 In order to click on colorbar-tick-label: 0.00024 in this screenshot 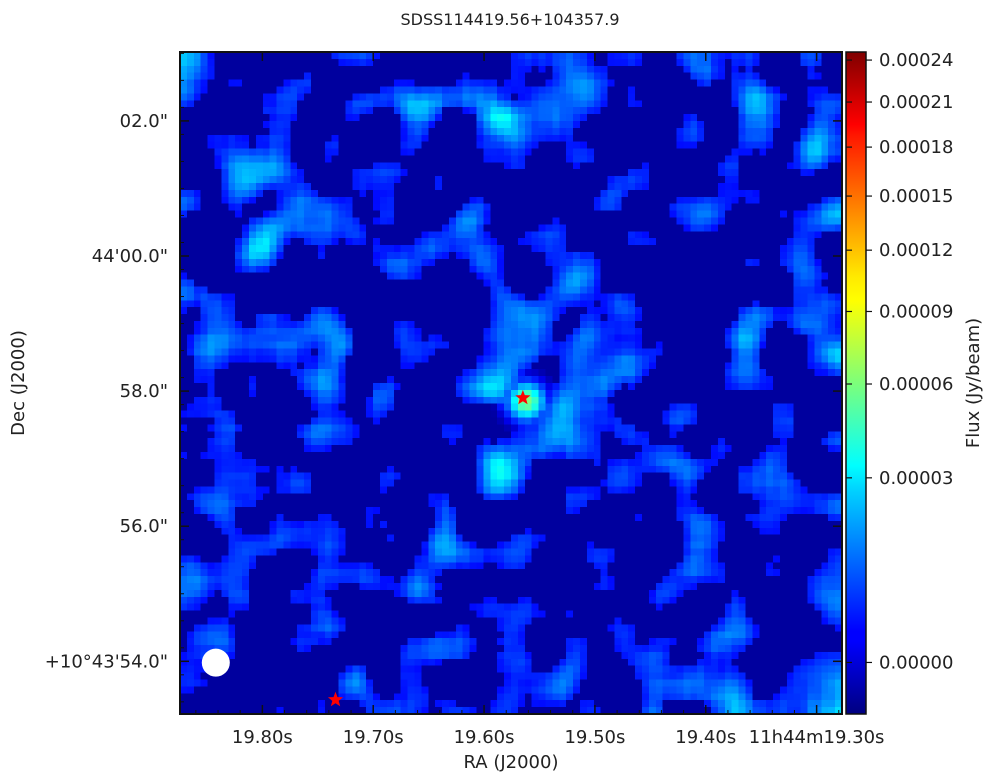, I will do `click(916, 60)`.